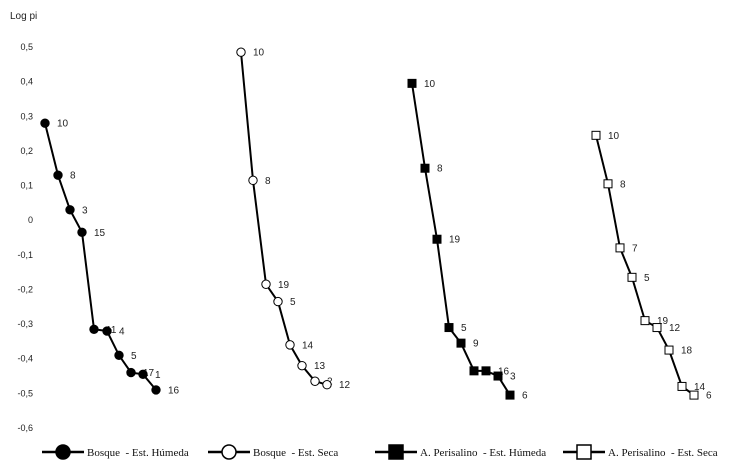 The image size is (733, 460). What do you see at coordinates (23, 16) in the screenshot?
I see `y-axis-title: Log pi` at bounding box center [23, 16].